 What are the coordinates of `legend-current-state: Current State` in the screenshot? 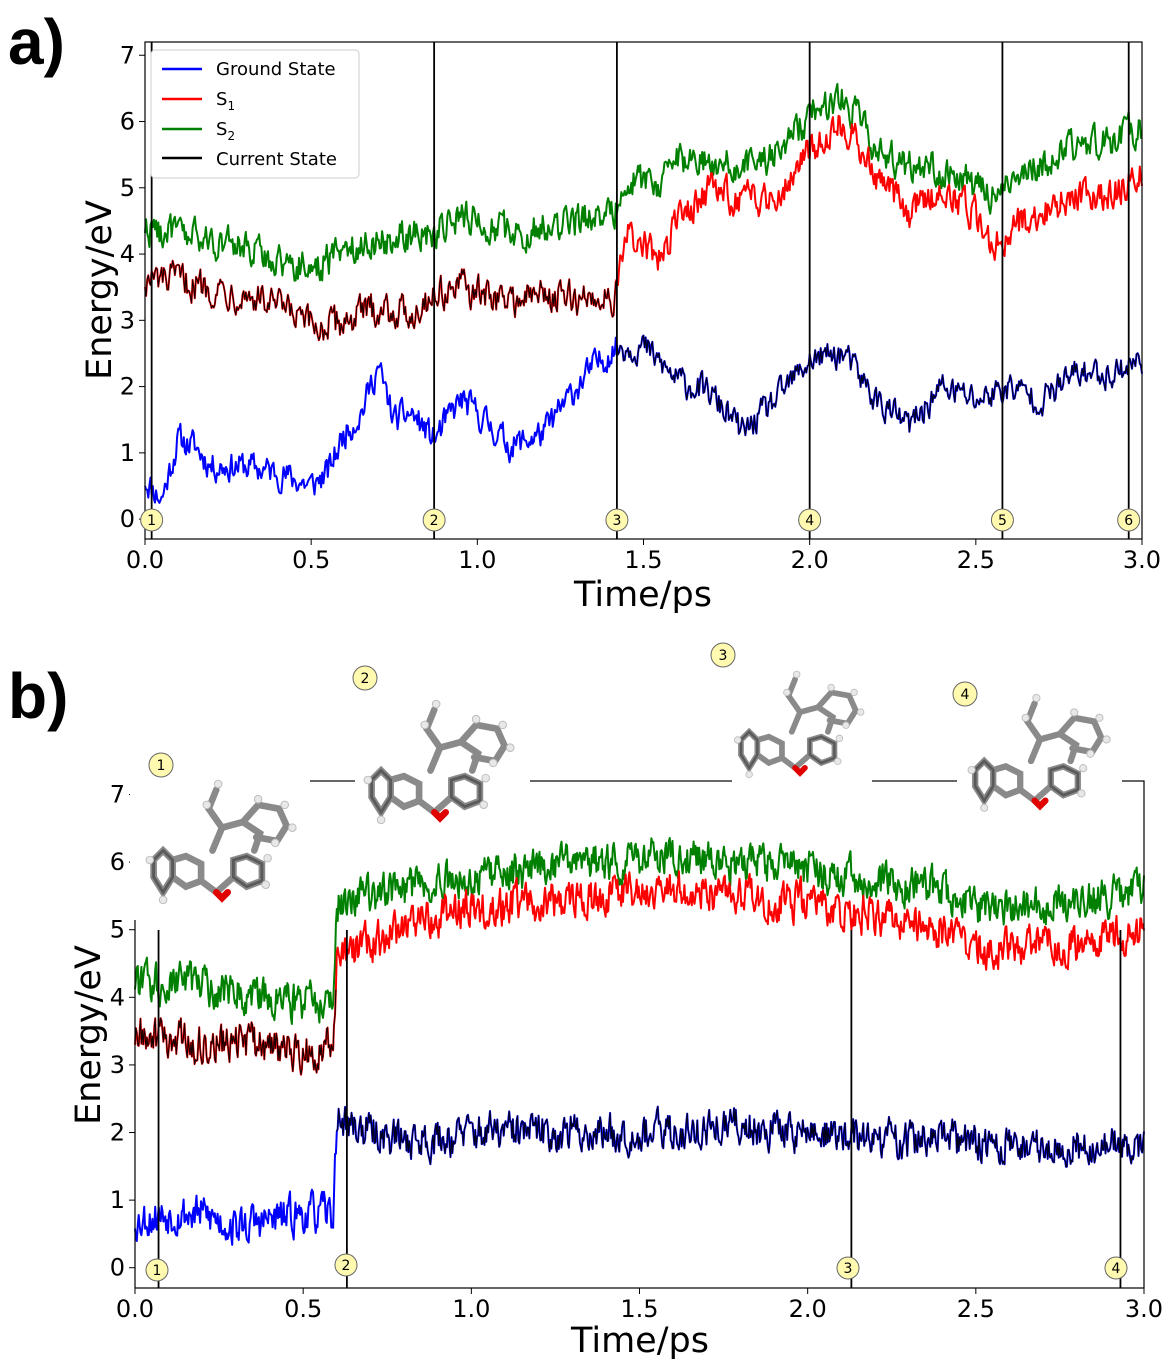 It's located at (276, 159).